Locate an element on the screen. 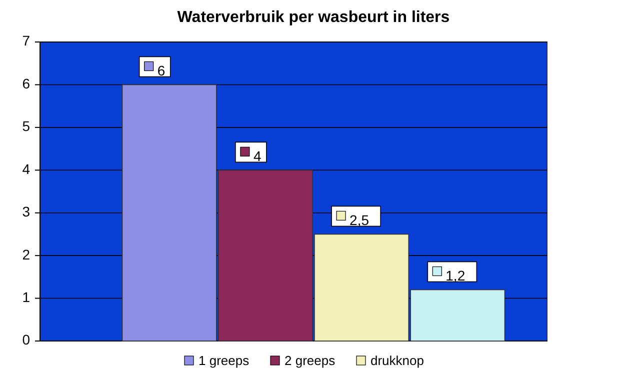 Image resolution: width=627 pixels, height=377 pixels. y-tick-label: 3 is located at coordinates (26, 212).